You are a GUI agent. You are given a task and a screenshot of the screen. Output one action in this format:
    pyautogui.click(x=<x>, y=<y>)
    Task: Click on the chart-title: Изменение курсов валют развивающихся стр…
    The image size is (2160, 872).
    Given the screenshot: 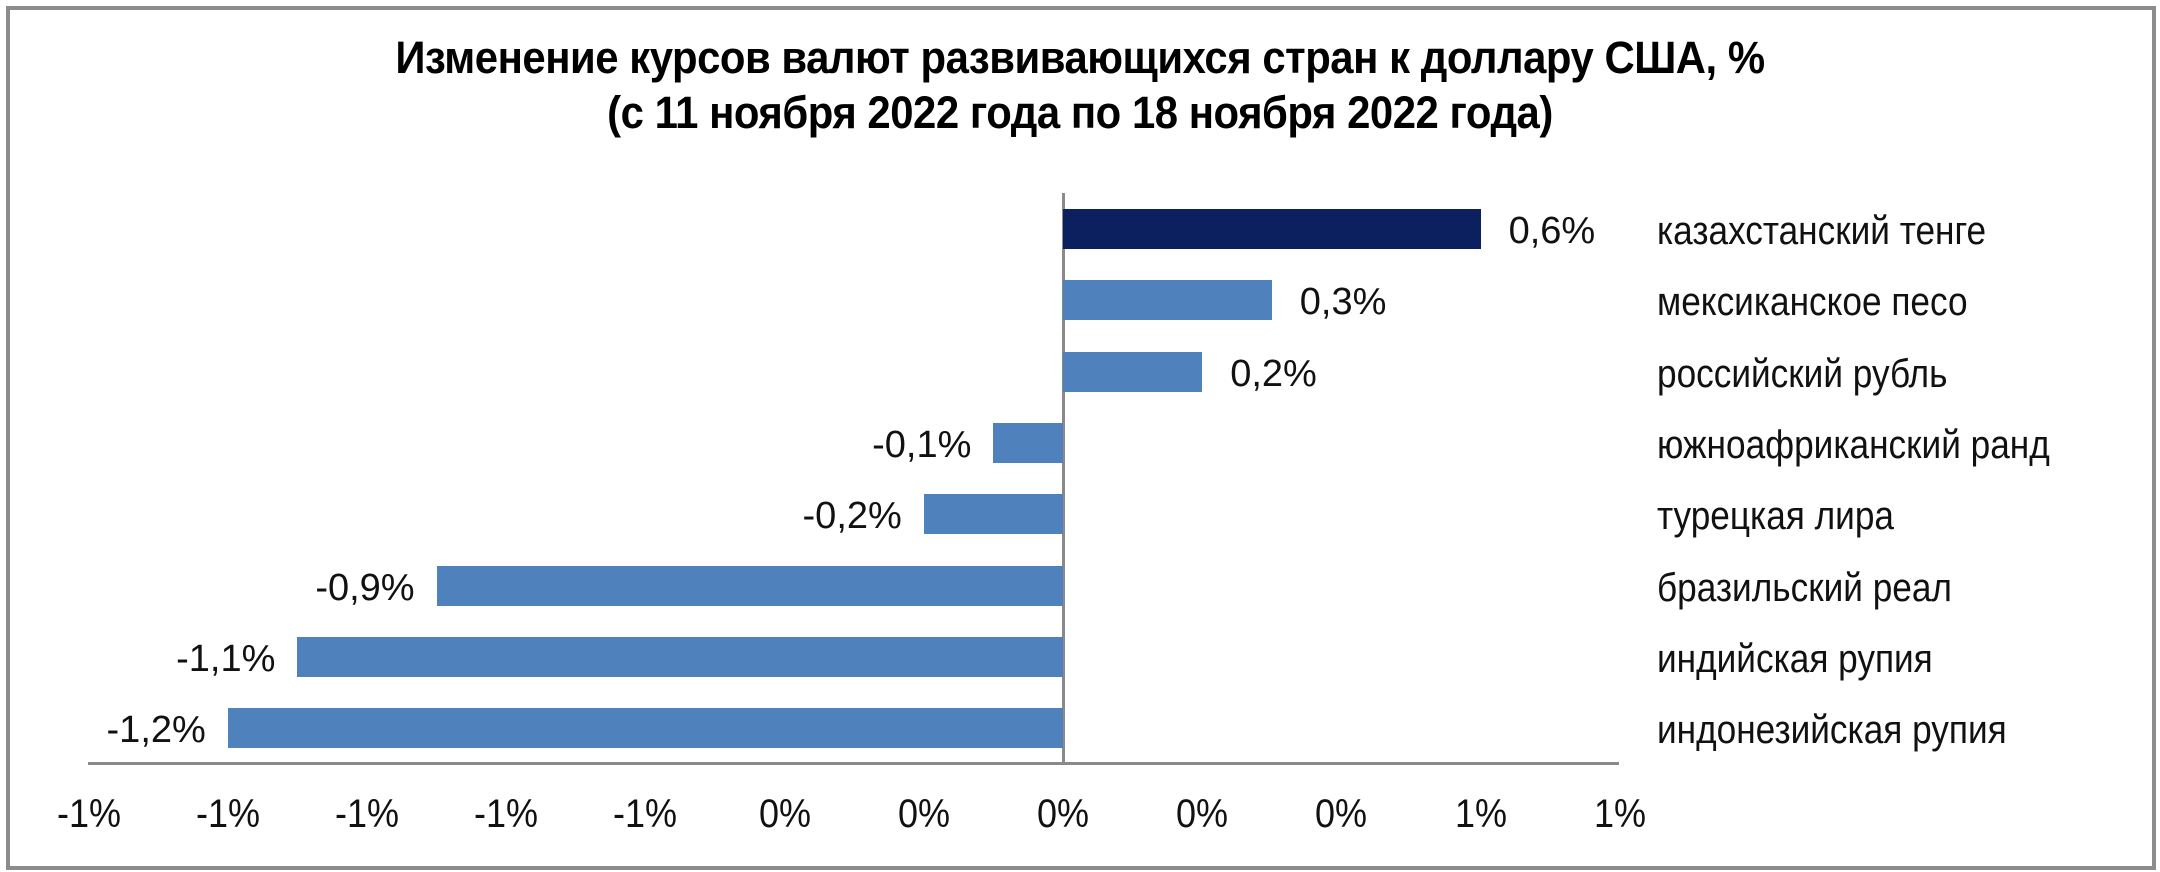 What is the action you would take?
    pyautogui.click(x=1080, y=57)
    